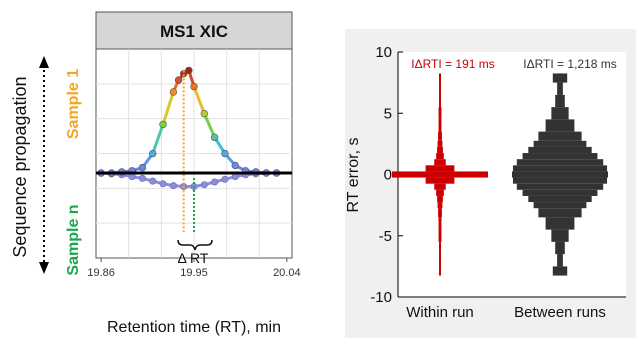 The image size is (636, 338). What do you see at coordinates (383, 52) in the screenshot?
I see `y-tick-label: 10` at bounding box center [383, 52].